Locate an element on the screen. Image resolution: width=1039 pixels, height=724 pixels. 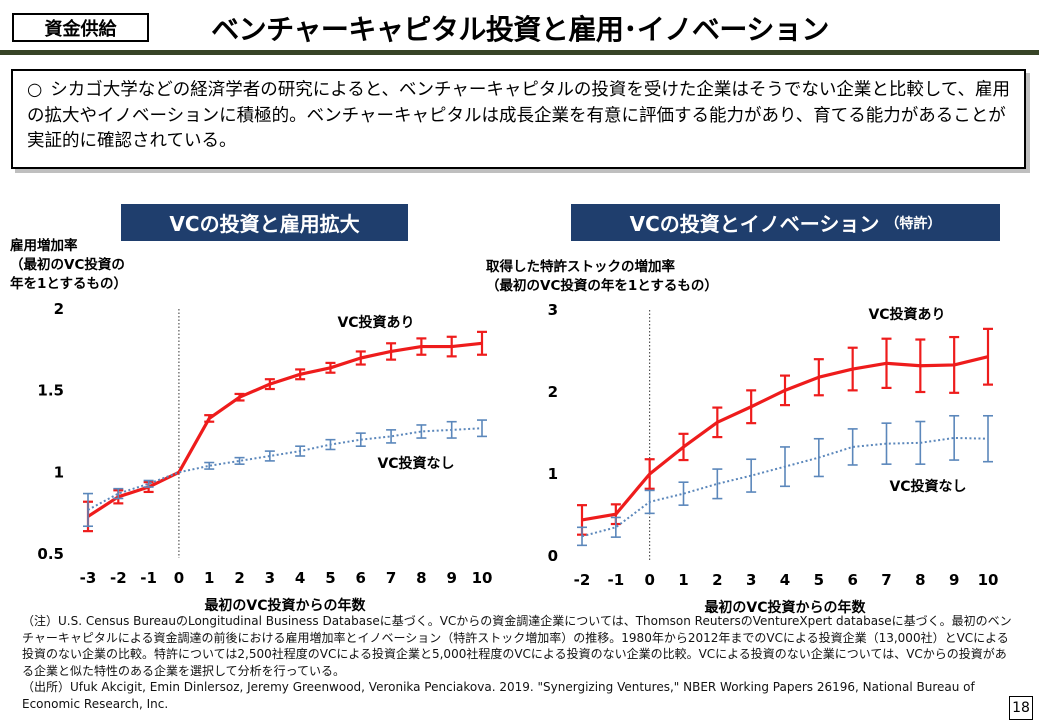
section-tag: 資金供給 is located at coordinates (80, 27).